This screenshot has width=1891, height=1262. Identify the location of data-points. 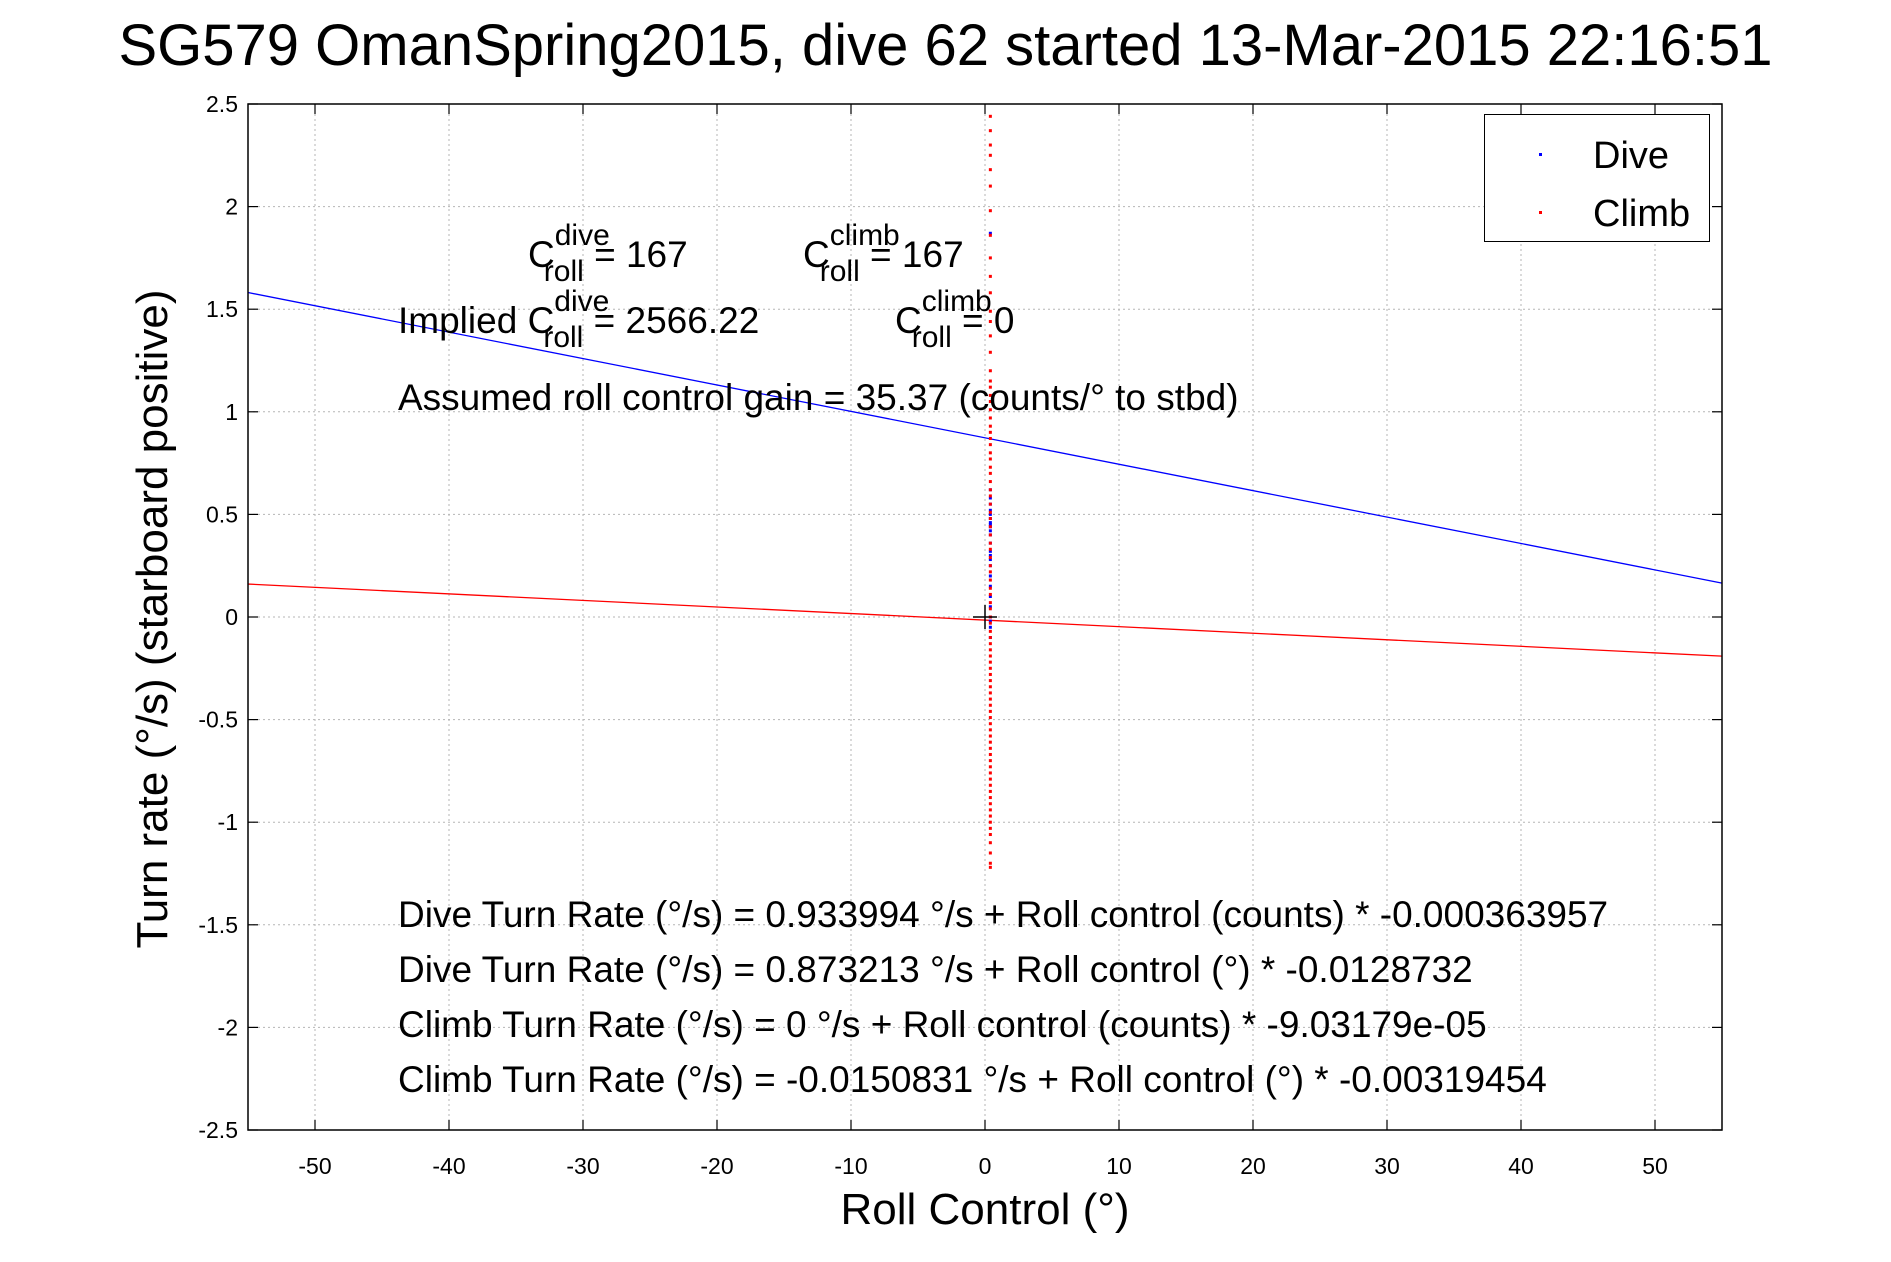
(990, 491).